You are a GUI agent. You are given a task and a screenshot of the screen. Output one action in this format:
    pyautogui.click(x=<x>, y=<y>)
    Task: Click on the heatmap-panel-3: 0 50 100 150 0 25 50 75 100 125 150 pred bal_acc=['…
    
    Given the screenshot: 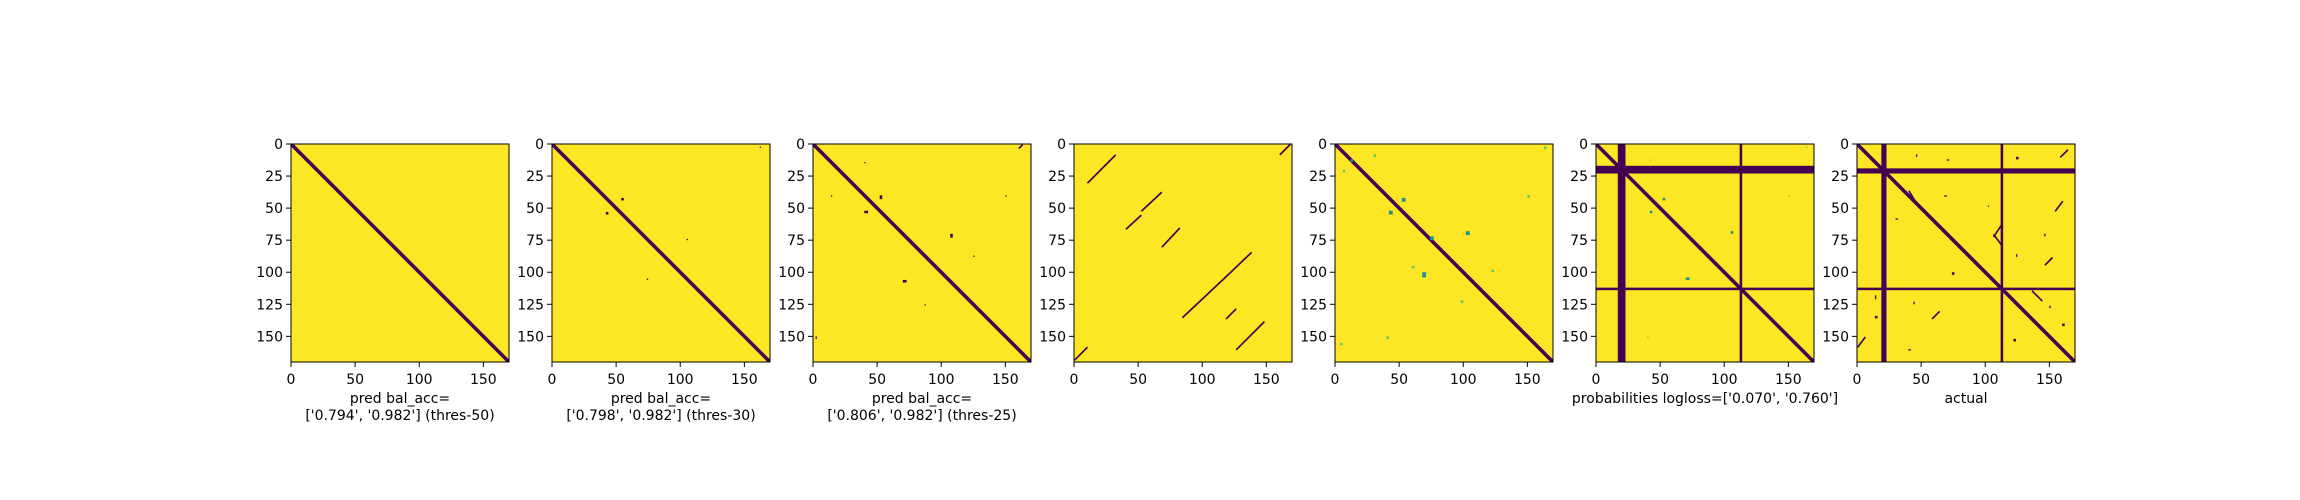 What is the action you would take?
    pyautogui.click(x=905, y=280)
    